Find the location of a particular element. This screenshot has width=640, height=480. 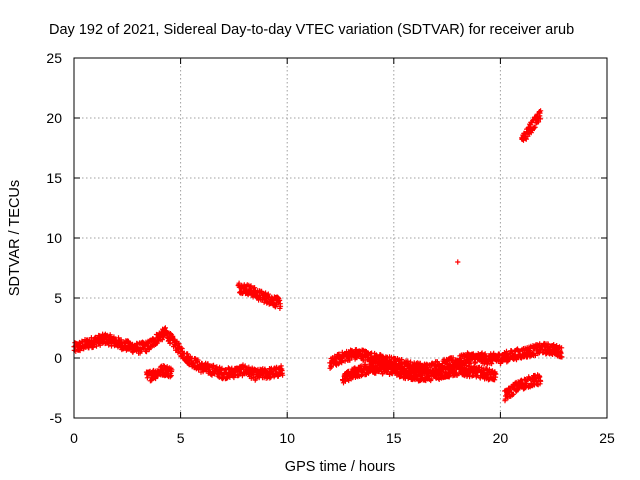

series-main-band-0-10h is located at coordinates (178, 354).